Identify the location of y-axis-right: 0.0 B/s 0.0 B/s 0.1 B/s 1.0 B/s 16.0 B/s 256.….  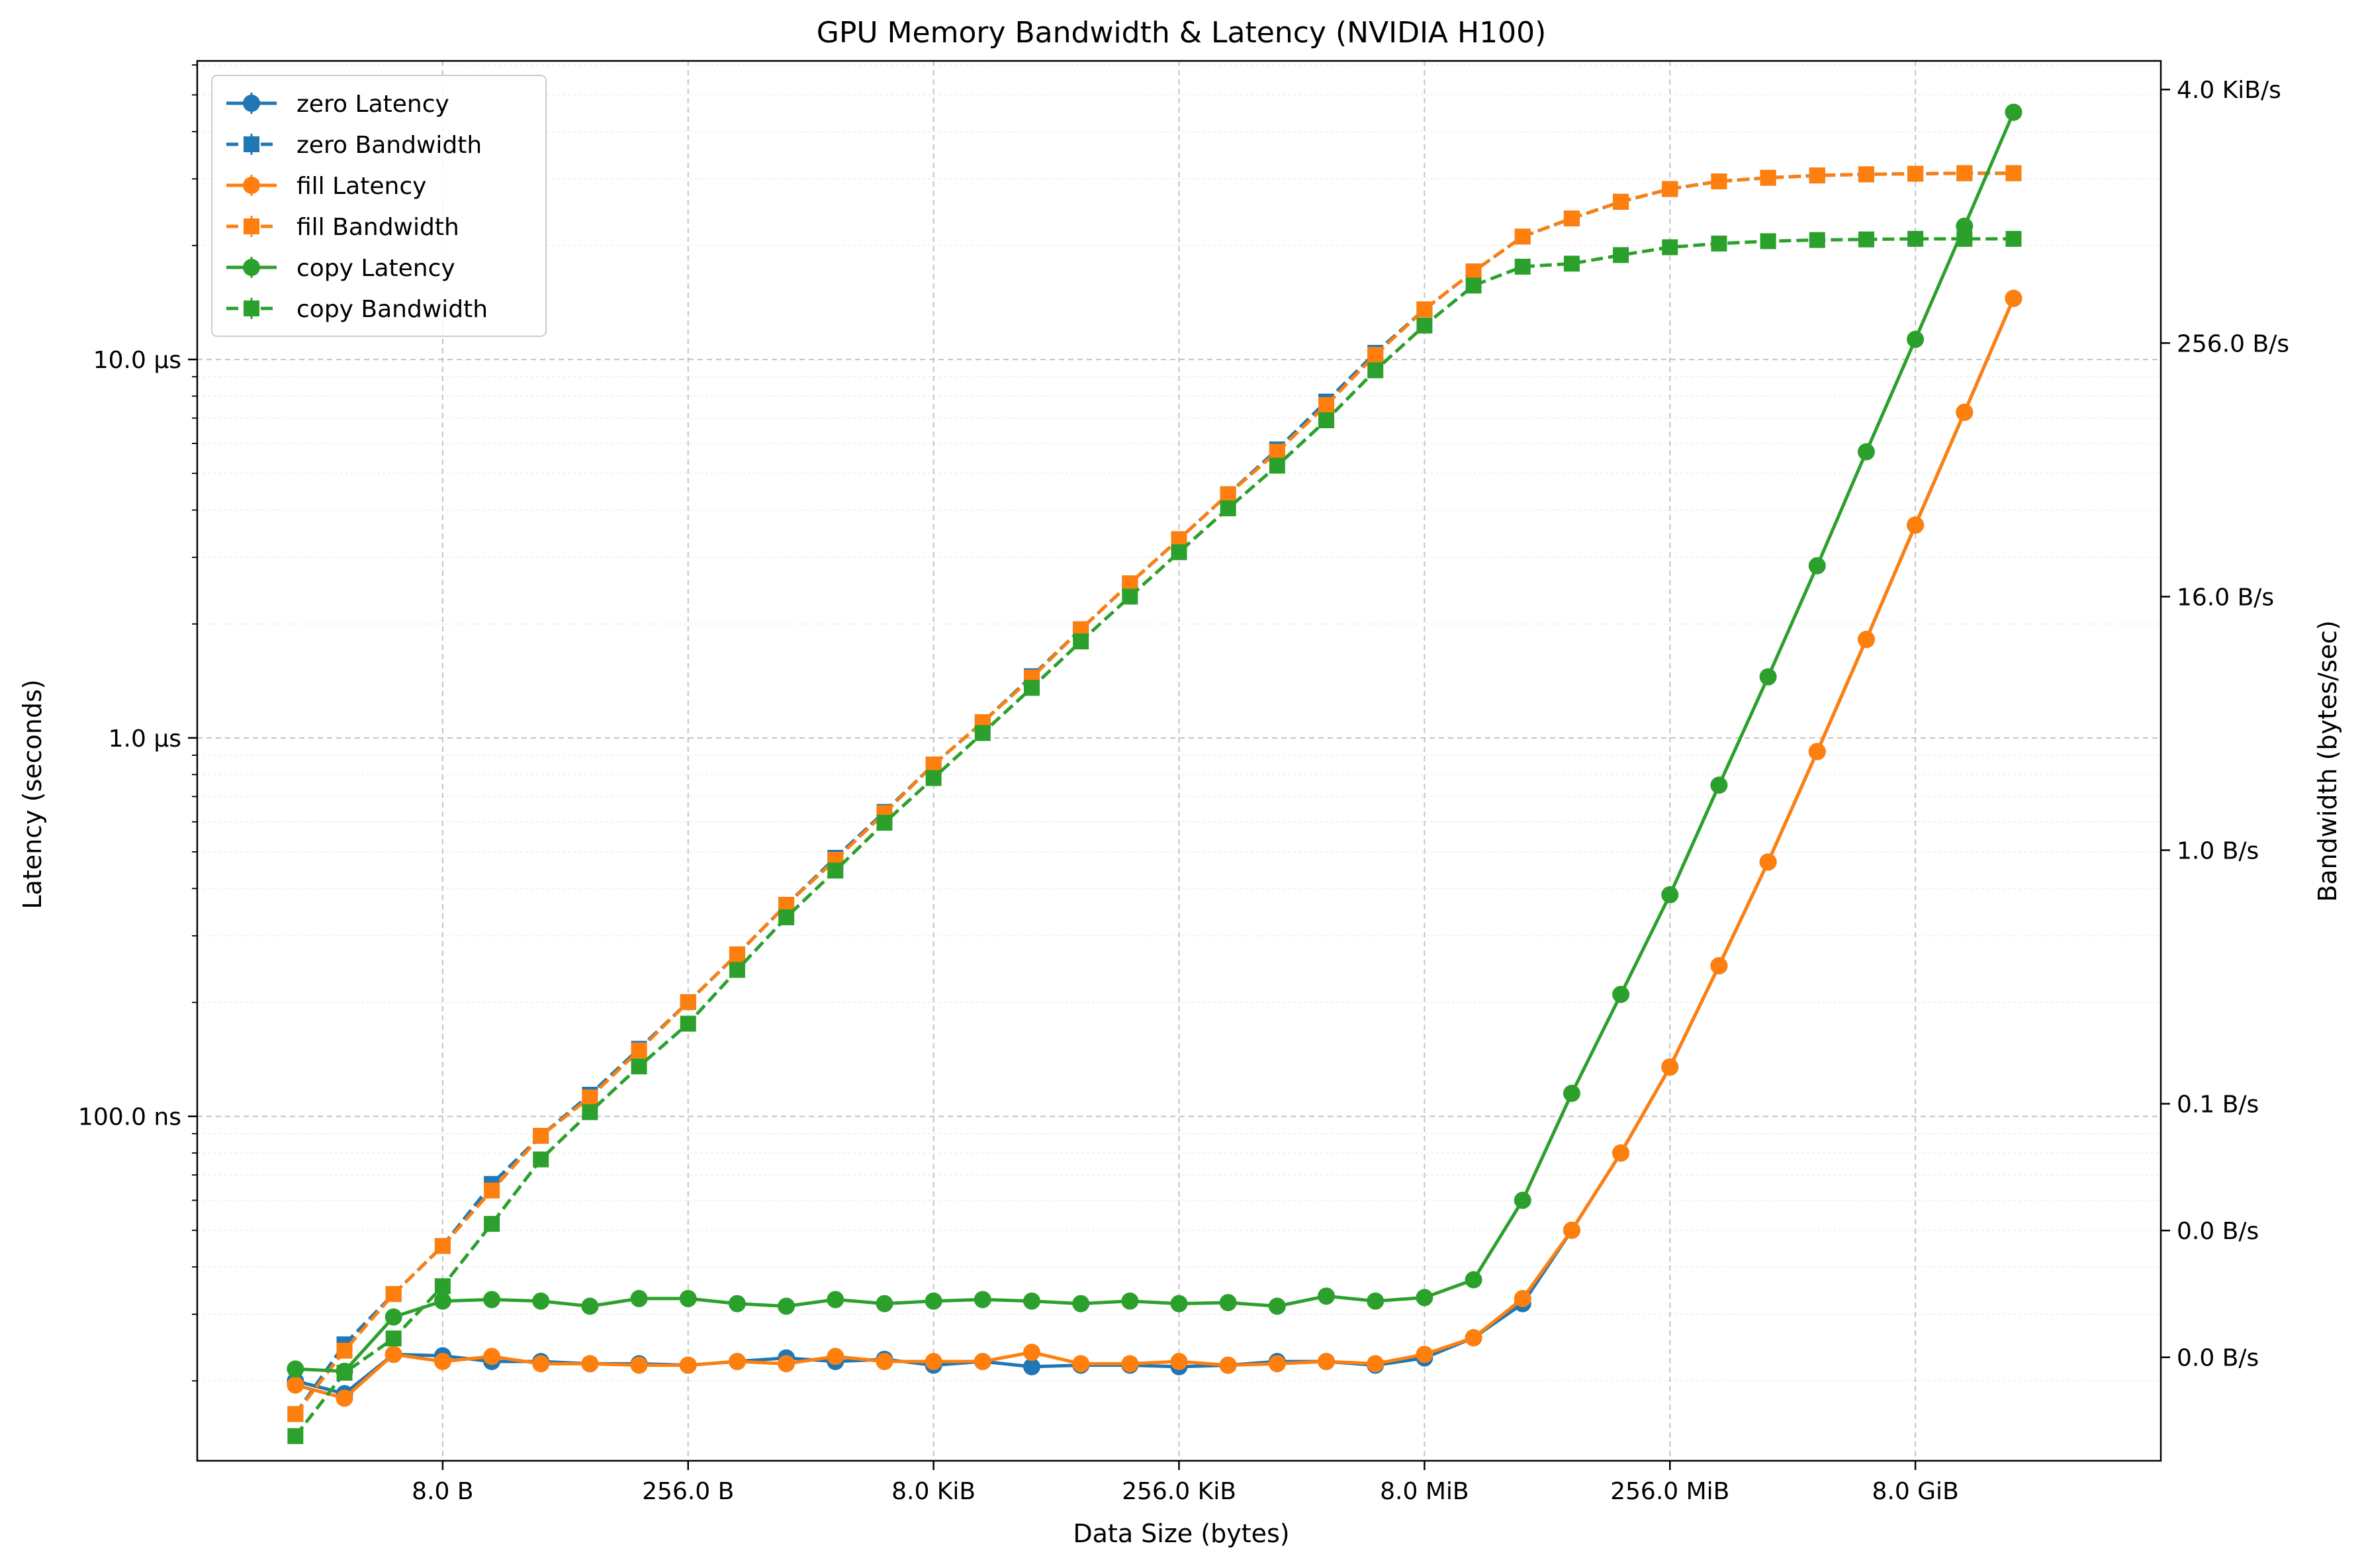
(2225, 724).